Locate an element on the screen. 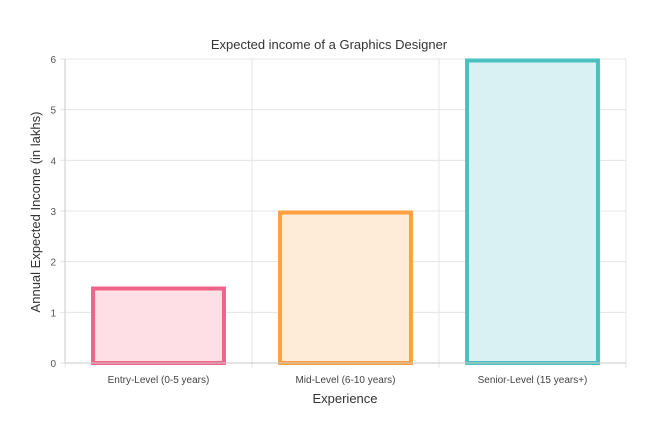  y-tick-label: 0 is located at coordinates (53, 364).